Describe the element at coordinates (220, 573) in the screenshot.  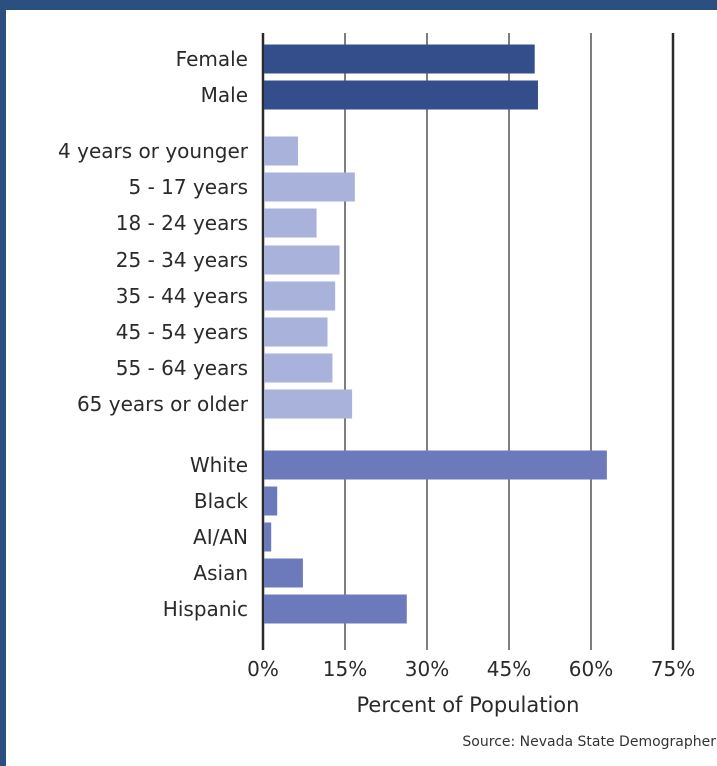
I see `category-label: Asian` at that location.